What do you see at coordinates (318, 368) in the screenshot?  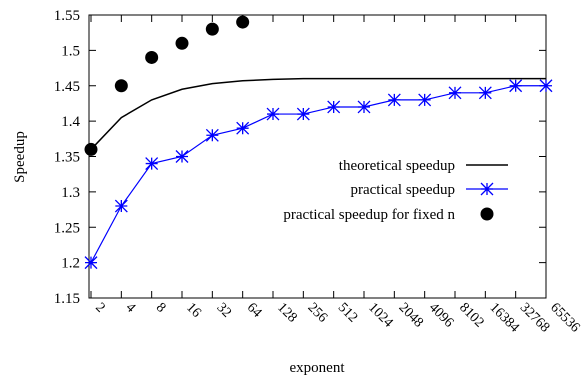 I see `x-axis-label: exponent` at bounding box center [318, 368].